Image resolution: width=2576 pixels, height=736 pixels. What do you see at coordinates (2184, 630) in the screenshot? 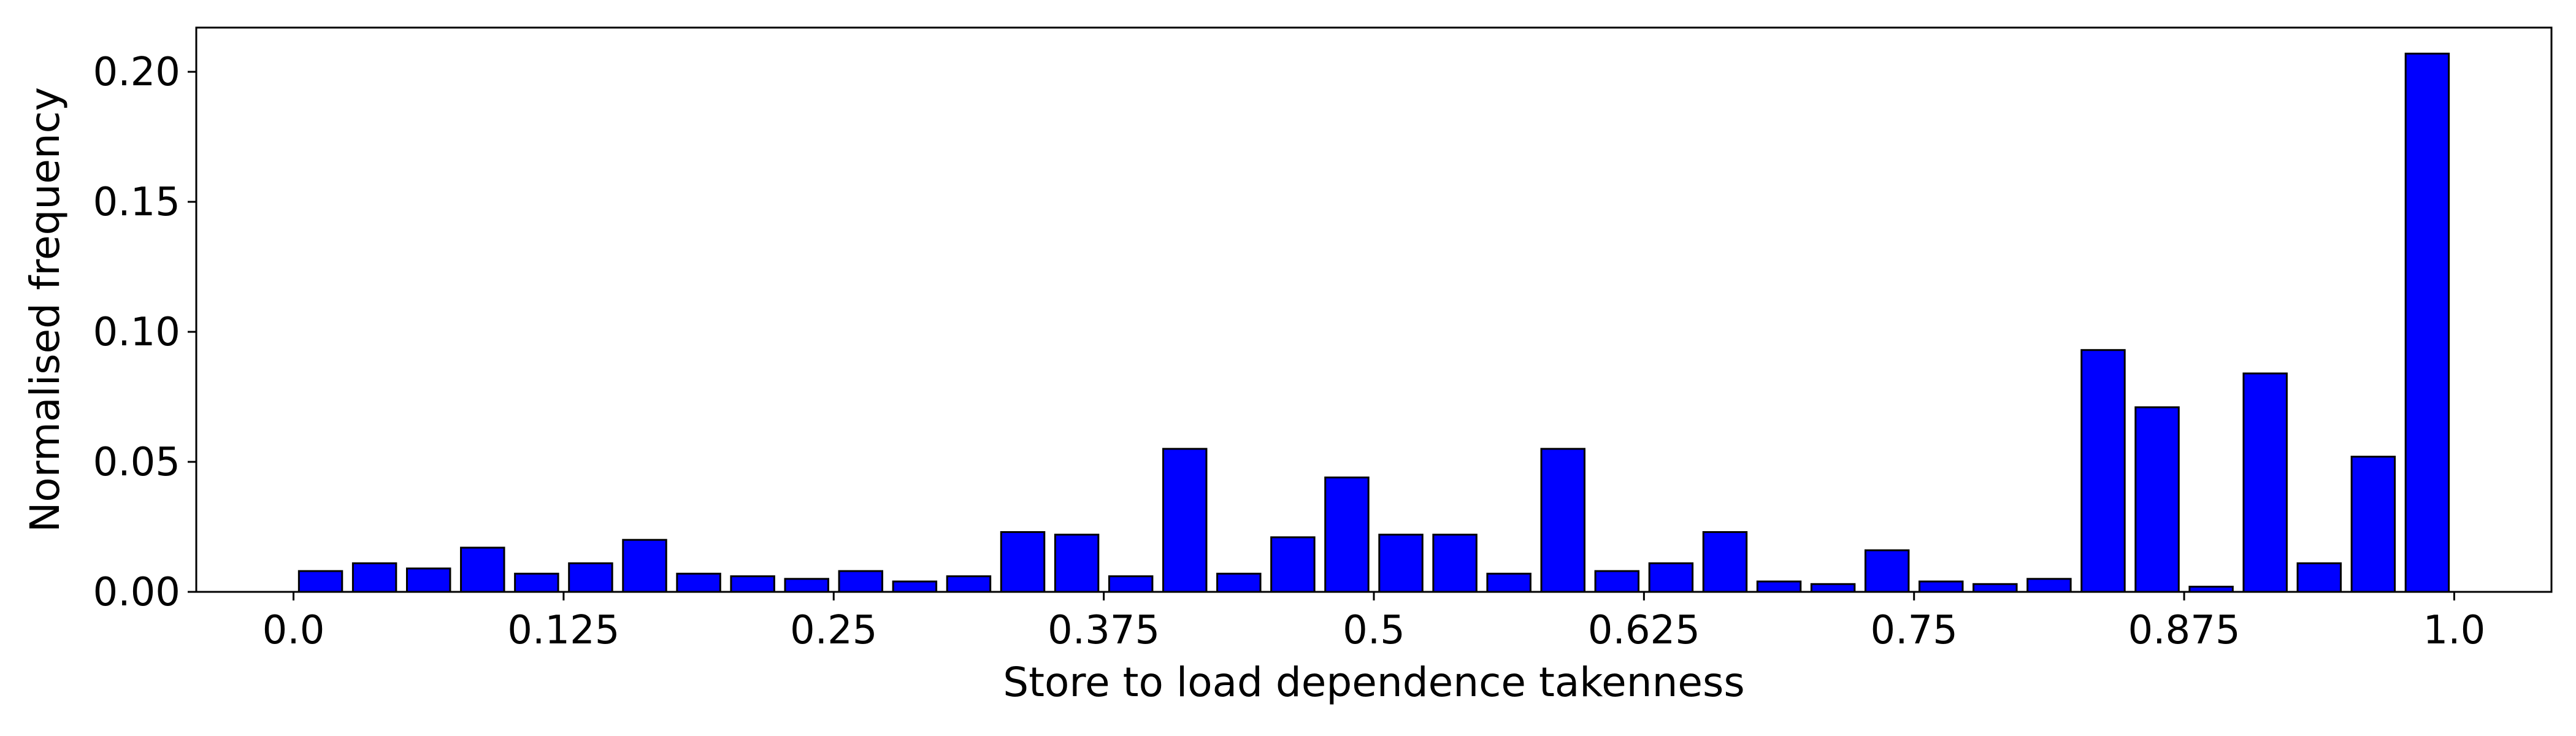
I see `x-tick-label: 0.875` at bounding box center [2184, 630].